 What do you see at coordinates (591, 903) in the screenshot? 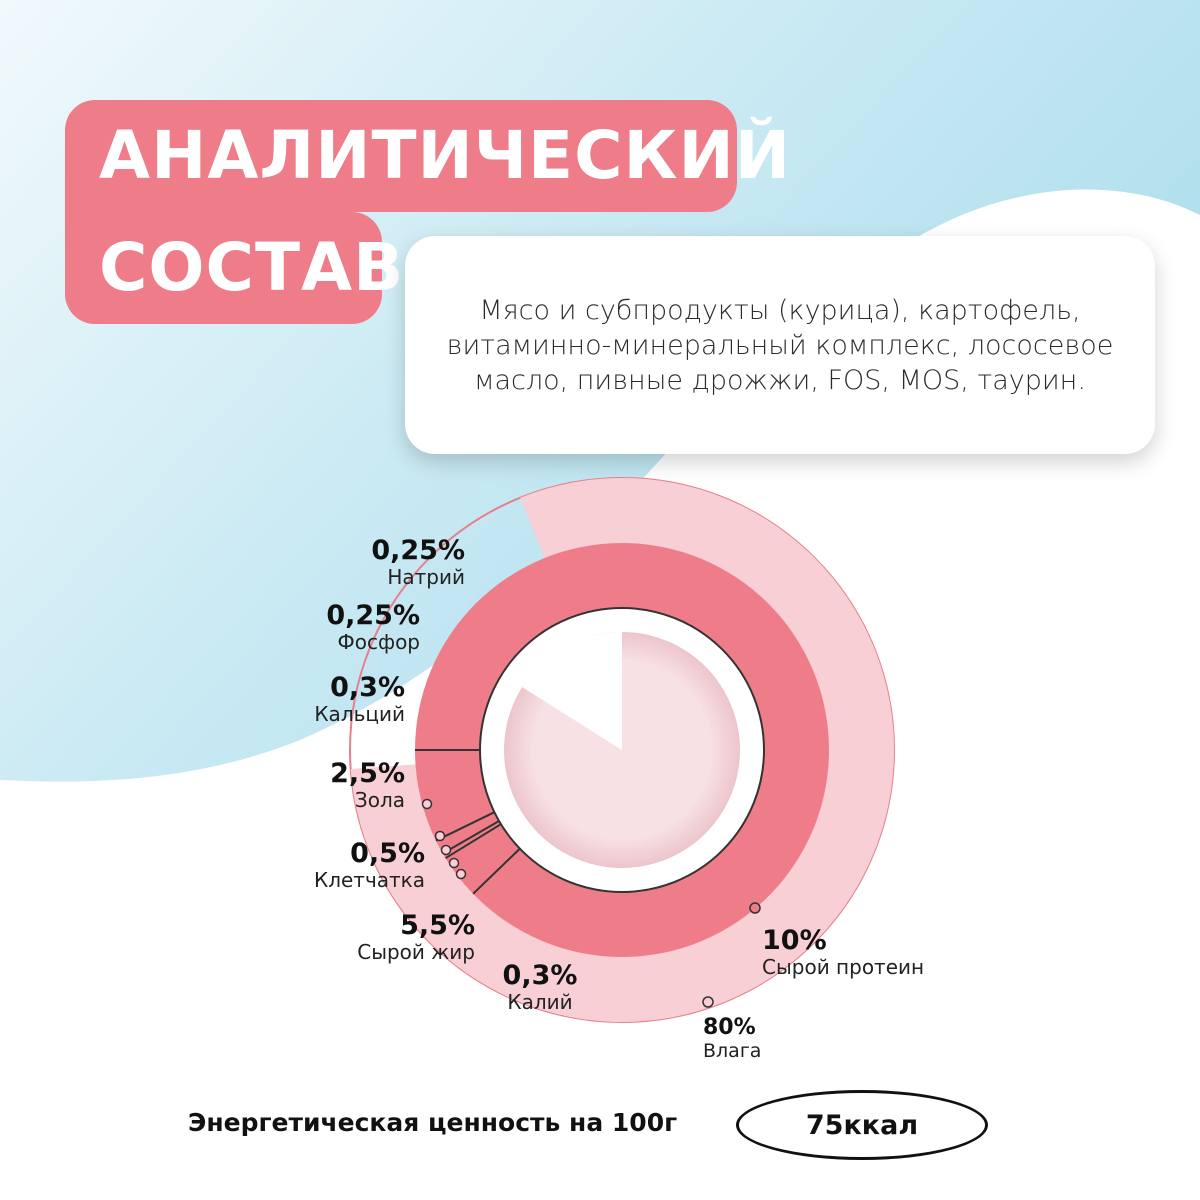
I see `label-markers` at bounding box center [591, 903].